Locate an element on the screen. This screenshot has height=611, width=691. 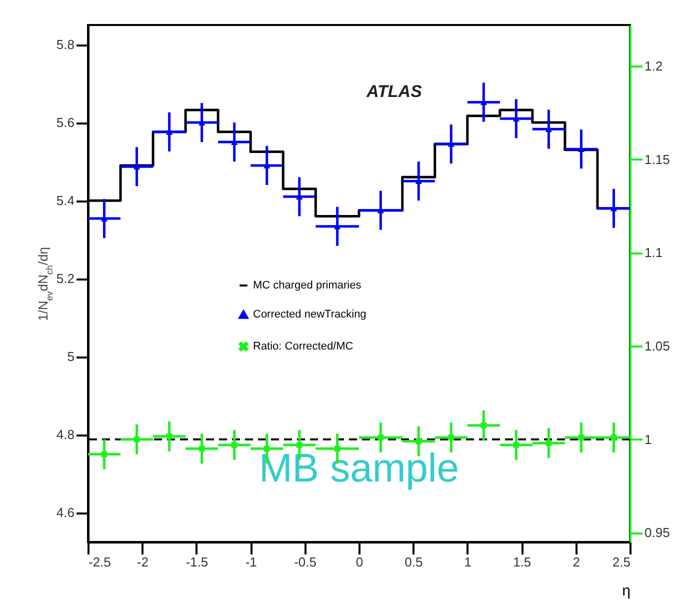
legend-label: Corrected newTracking is located at coordinates (309, 314).